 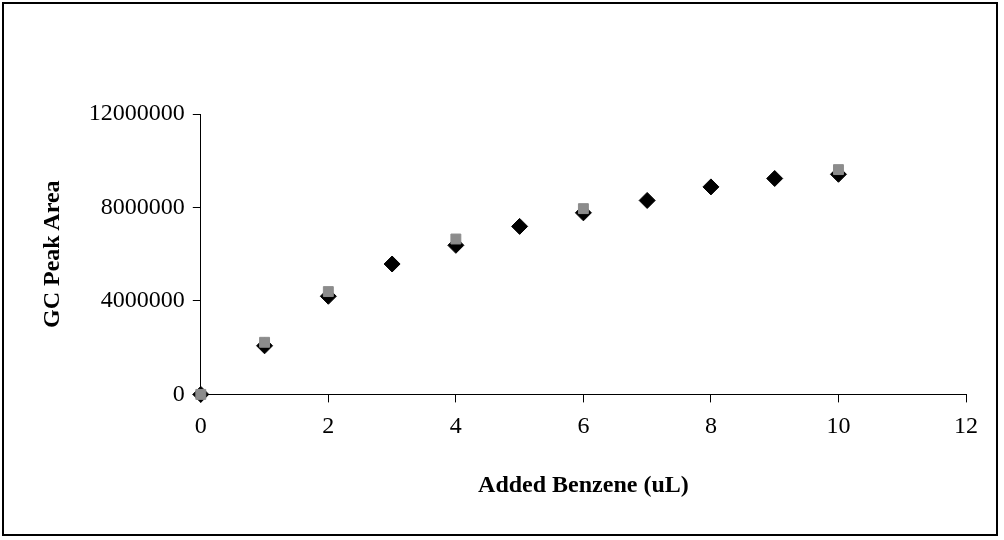 What do you see at coordinates (50, 254) in the screenshot?
I see `y-axis-title: GC Peak Area` at bounding box center [50, 254].